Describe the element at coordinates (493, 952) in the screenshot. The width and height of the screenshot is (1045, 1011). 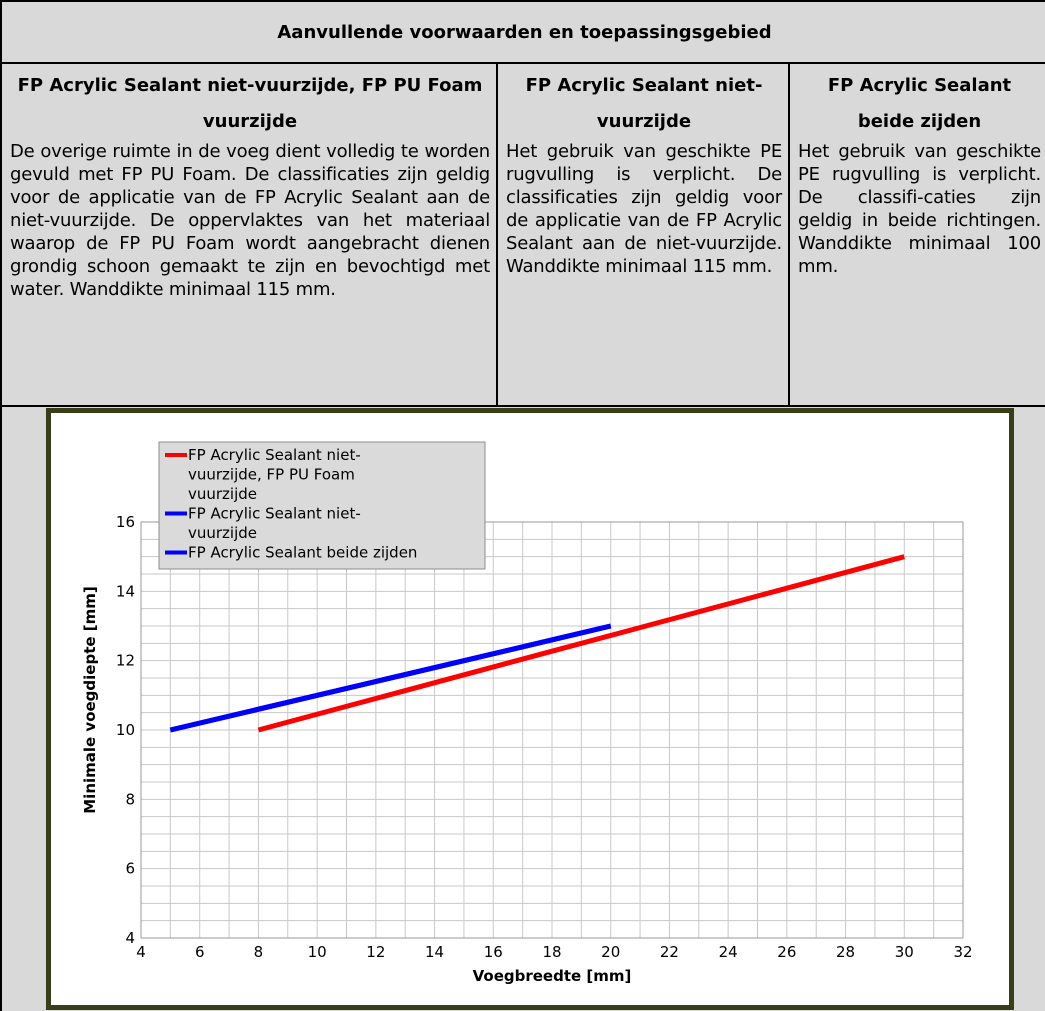
I see `x-tick-label: 16` at that location.